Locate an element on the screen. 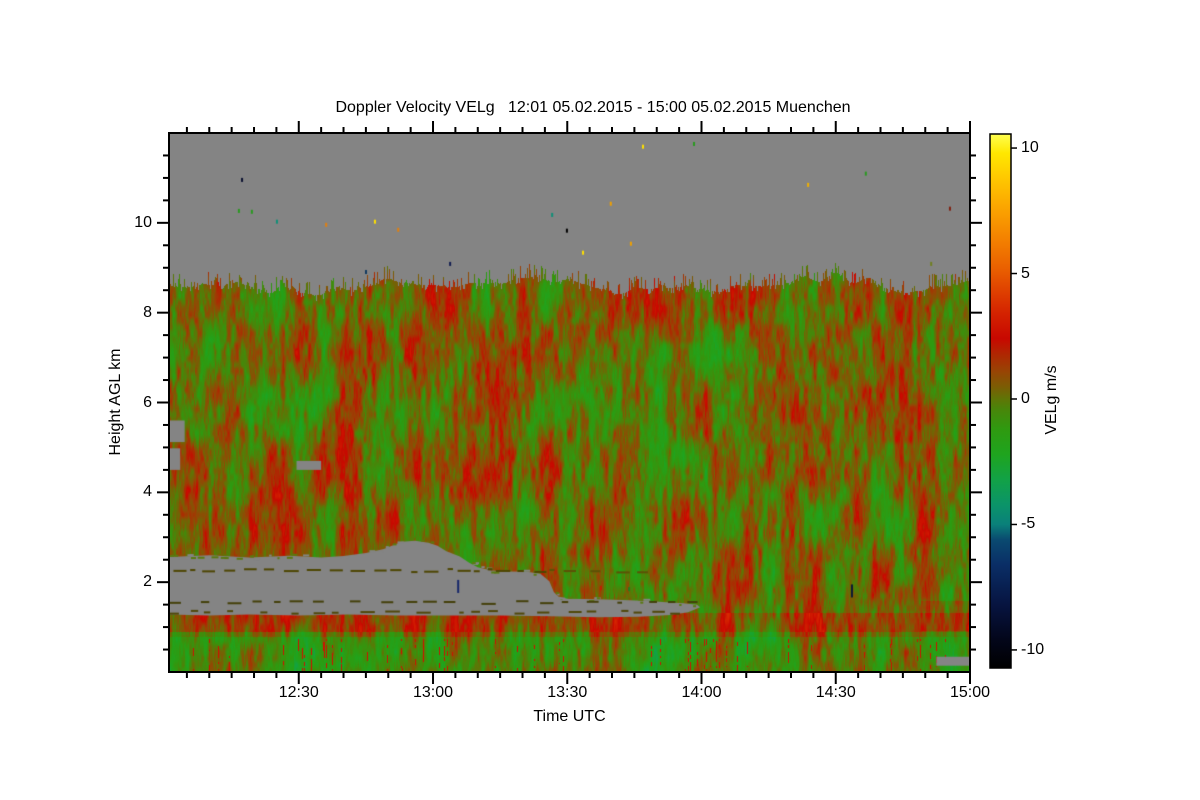 This screenshot has height=800, width=1200. colorbar-gradient is located at coordinates (1000, 401).